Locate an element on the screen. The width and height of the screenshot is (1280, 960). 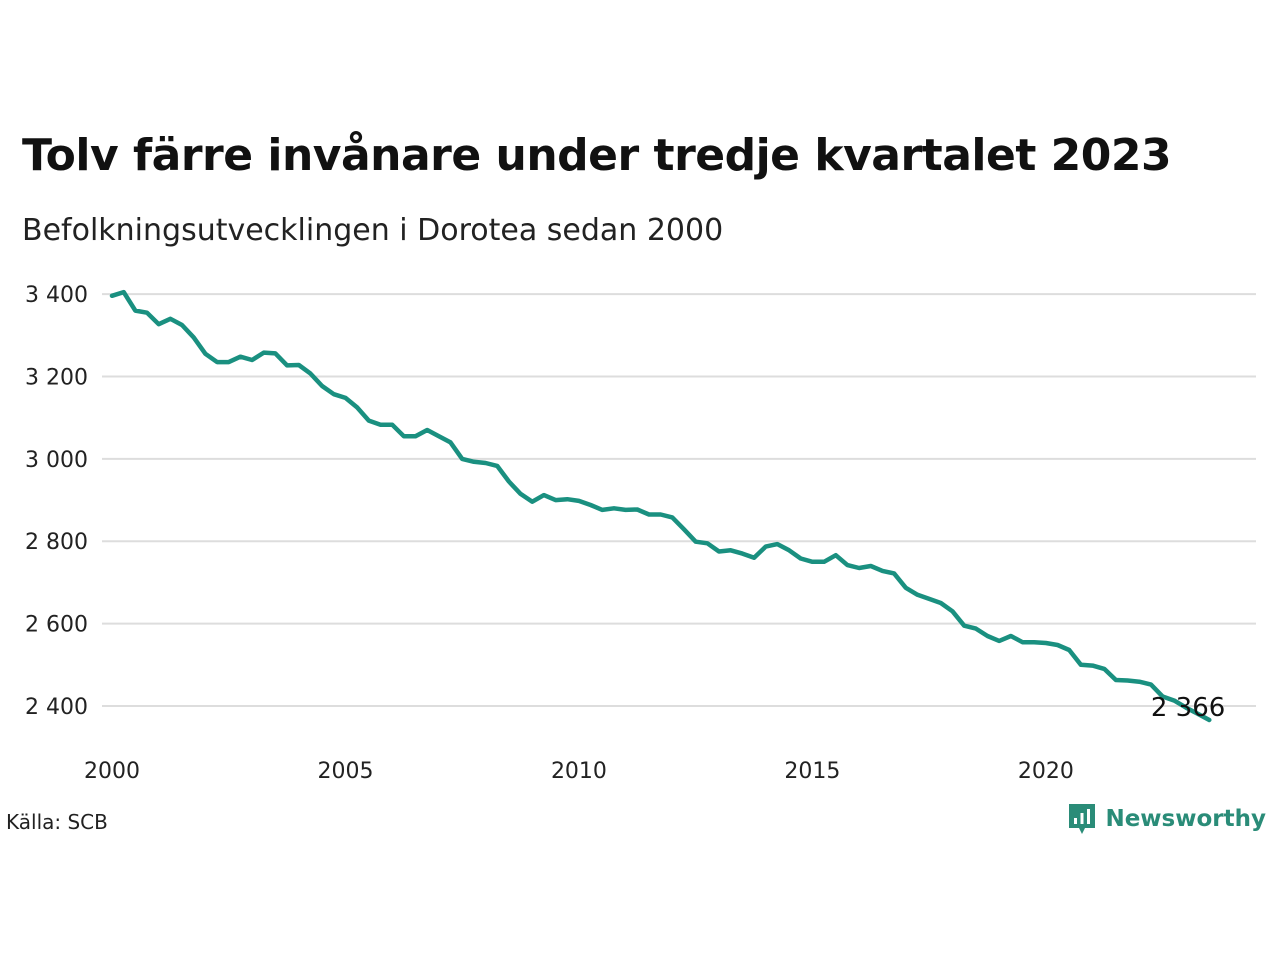
y-axis: 2 400 2 600 2 800 3 000 3 200 3 400 is located at coordinates (56, 501).